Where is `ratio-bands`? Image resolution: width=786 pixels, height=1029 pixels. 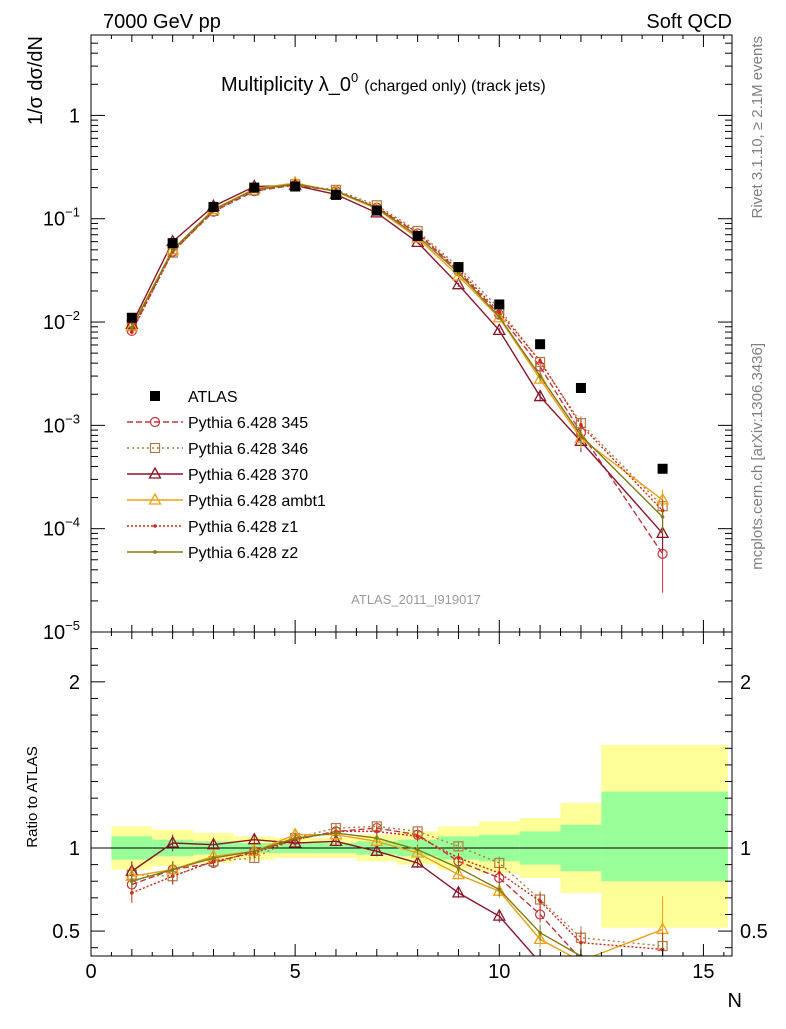 ratio-bands is located at coordinates (411, 836).